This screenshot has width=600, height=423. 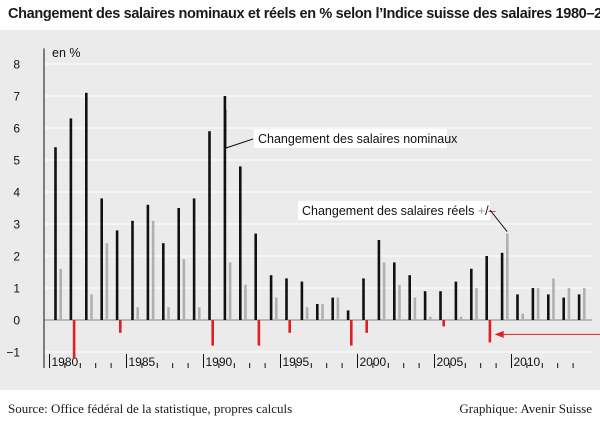 I want to click on leader-line-nominal, so click(x=239, y=129).